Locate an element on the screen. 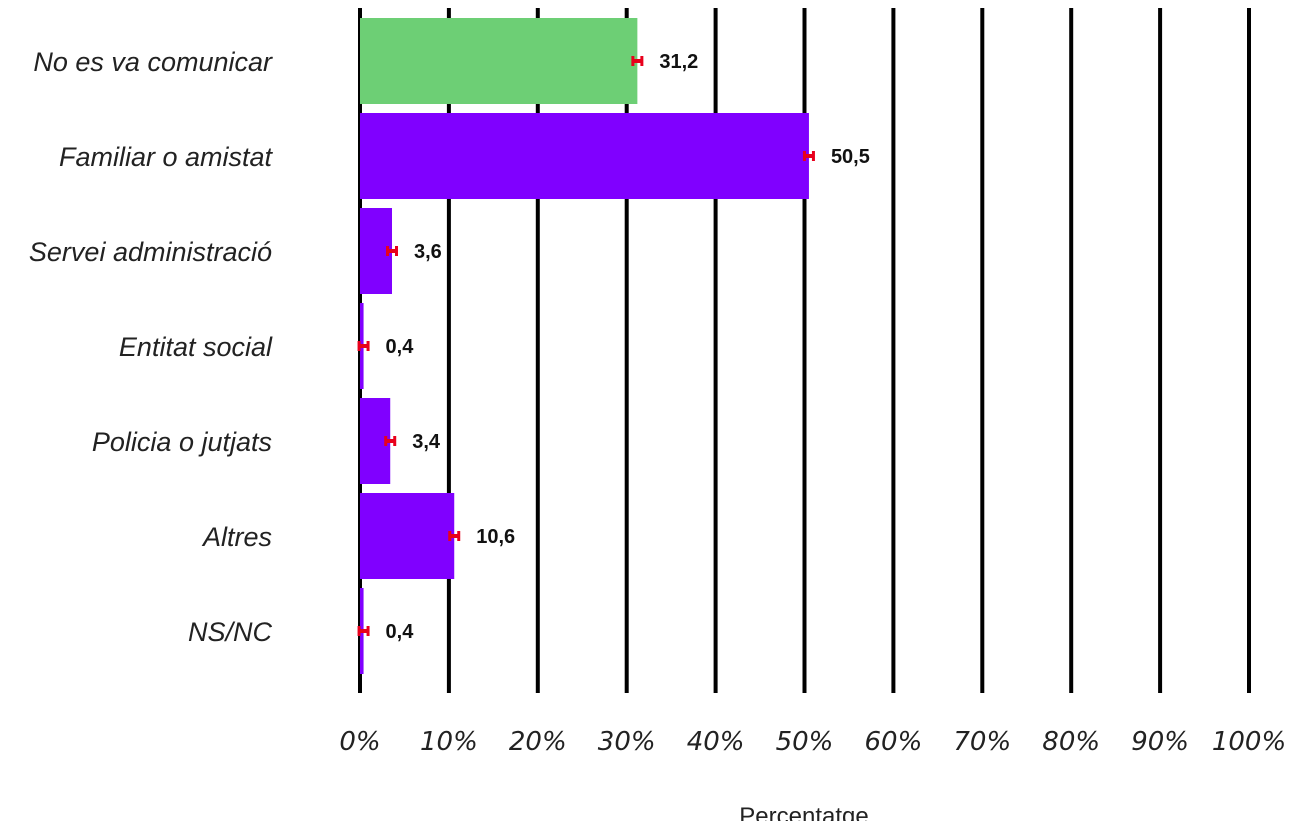  category-label: Familiar o amistat is located at coordinates (166, 157).